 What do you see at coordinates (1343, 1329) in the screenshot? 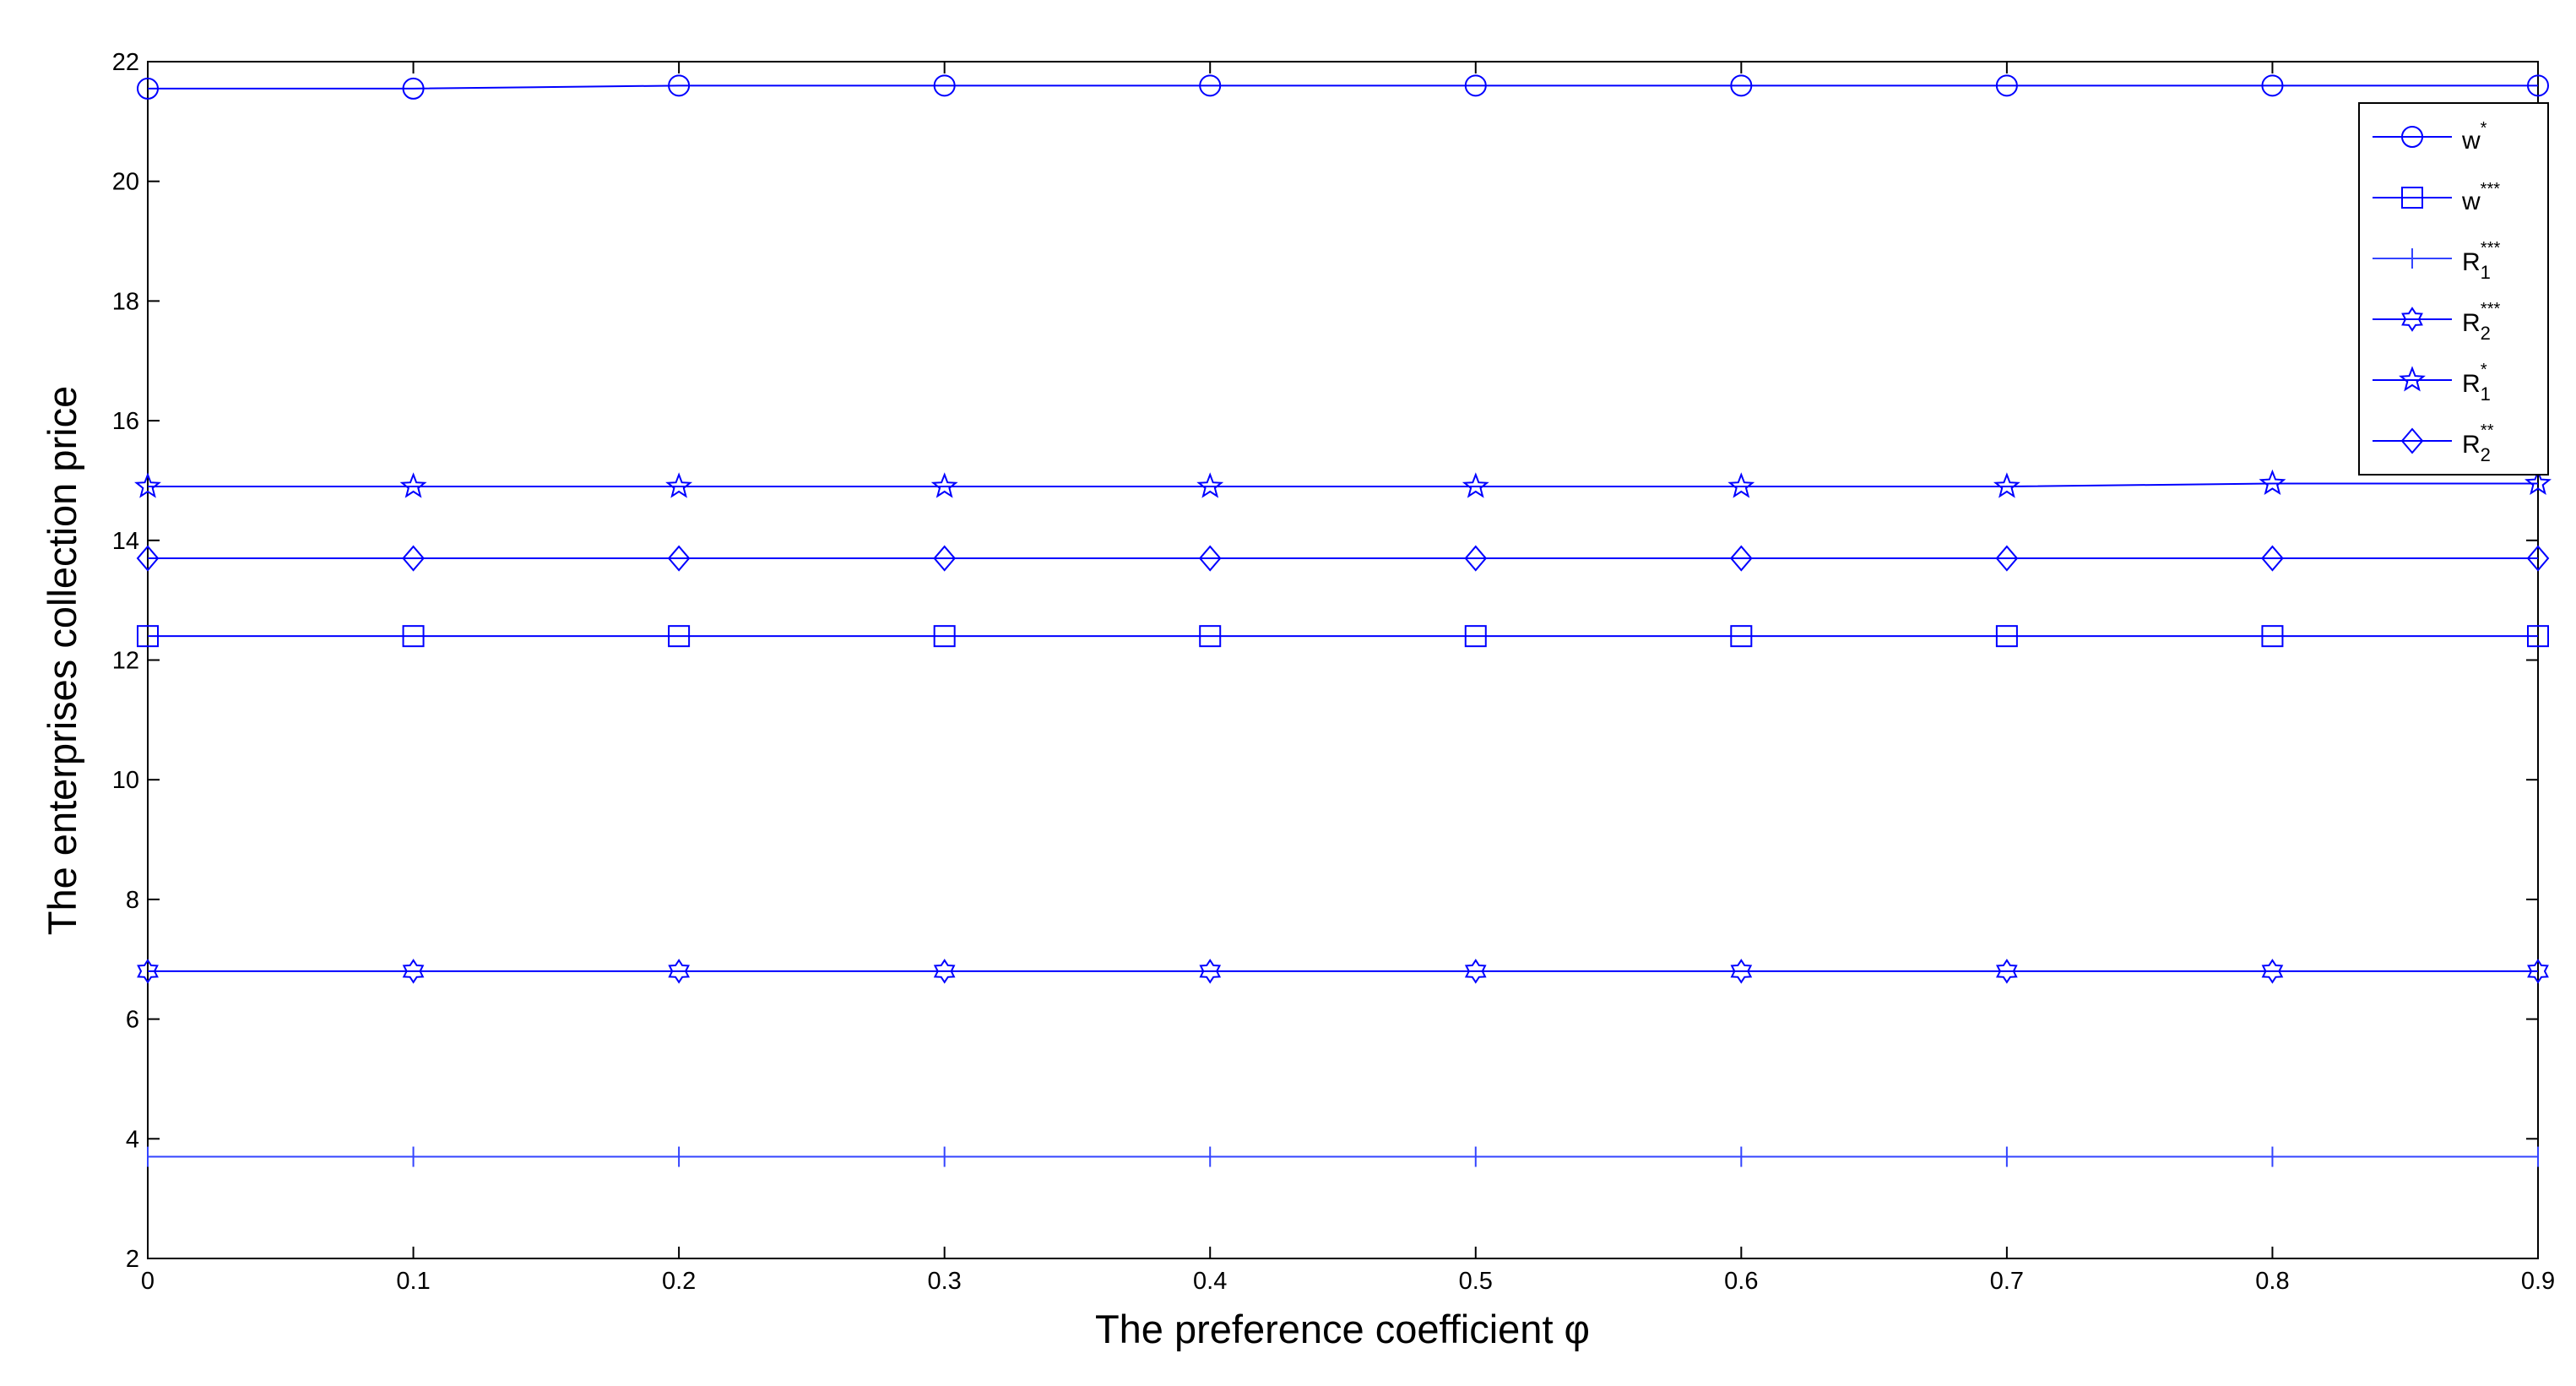
I see `x-axis-label: The preference coefficient φ` at bounding box center [1343, 1329].